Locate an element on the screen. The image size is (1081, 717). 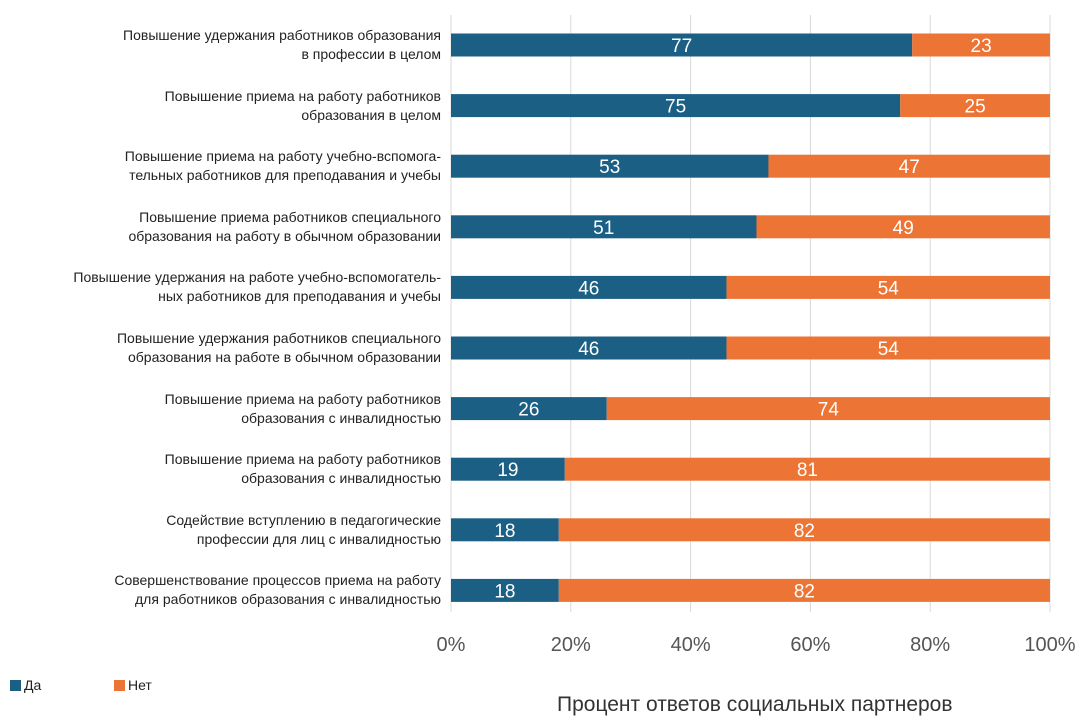
x-tick-label-5: 100% is located at coordinates (1050, 645).